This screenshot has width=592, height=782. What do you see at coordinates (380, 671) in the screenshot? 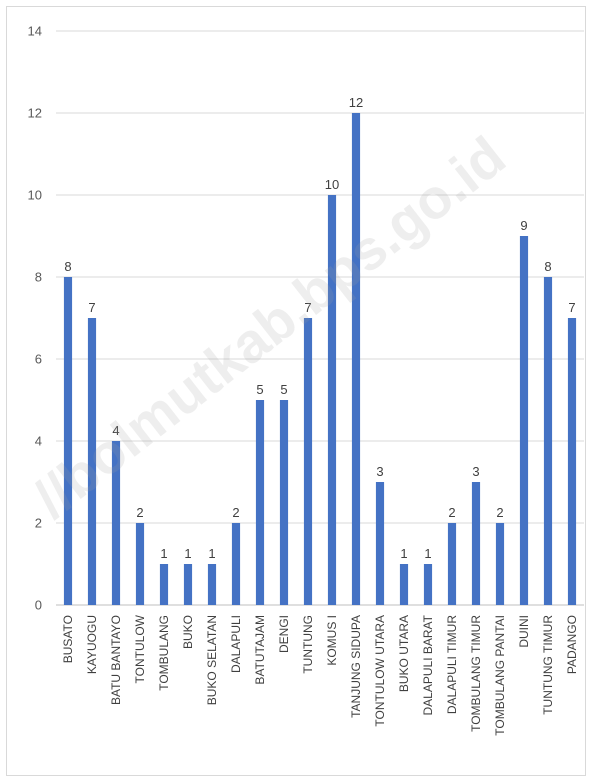
I see `x-tick-label: TONTULOW UTARA` at bounding box center [380, 671].